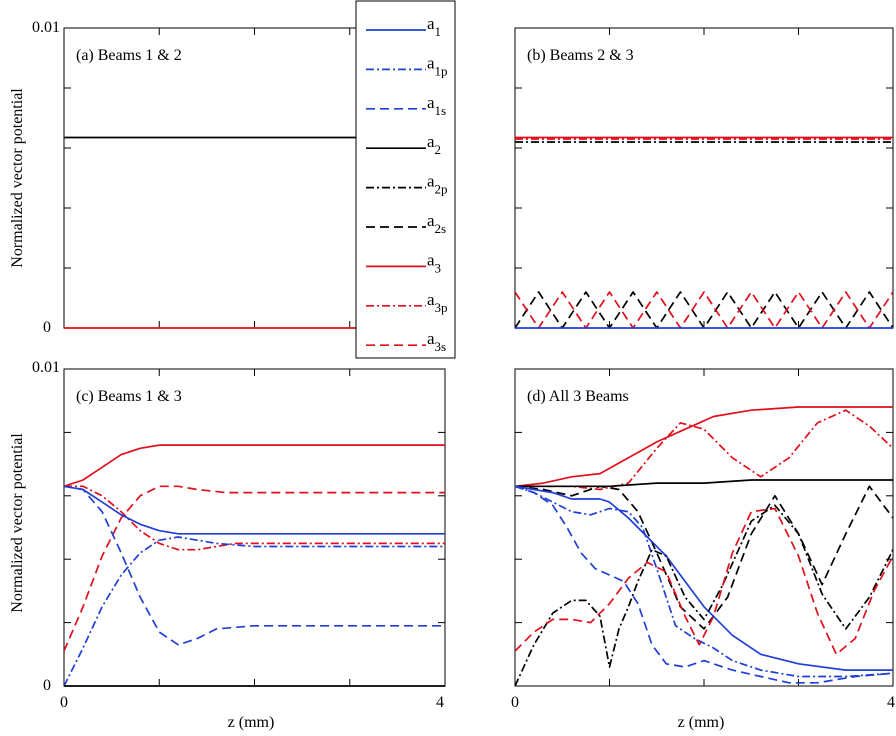 The height and width of the screenshot is (736, 896). What do you see at coordinates (129, 55) in the screenshot?
I see `panel-a-title: (a) Beams 1 & 2` at bounding box center [129, 55].